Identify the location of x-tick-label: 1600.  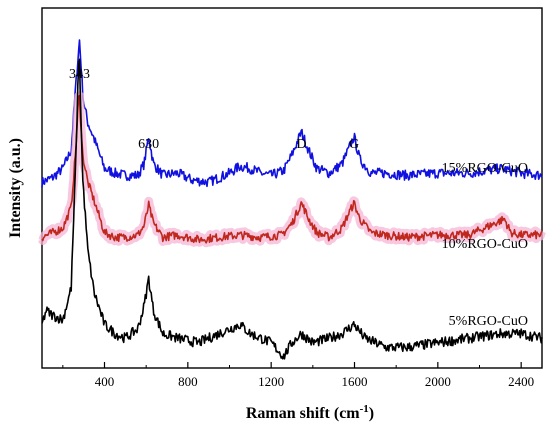
(355, 381).